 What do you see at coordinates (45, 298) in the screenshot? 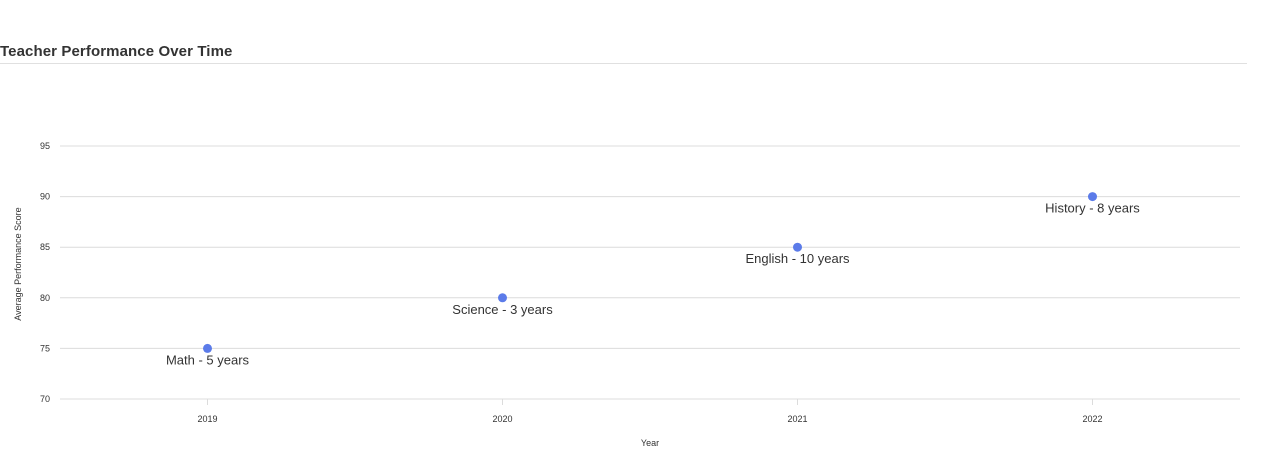
I see `y-tick-label: 80` at bounding box center [45, 298].